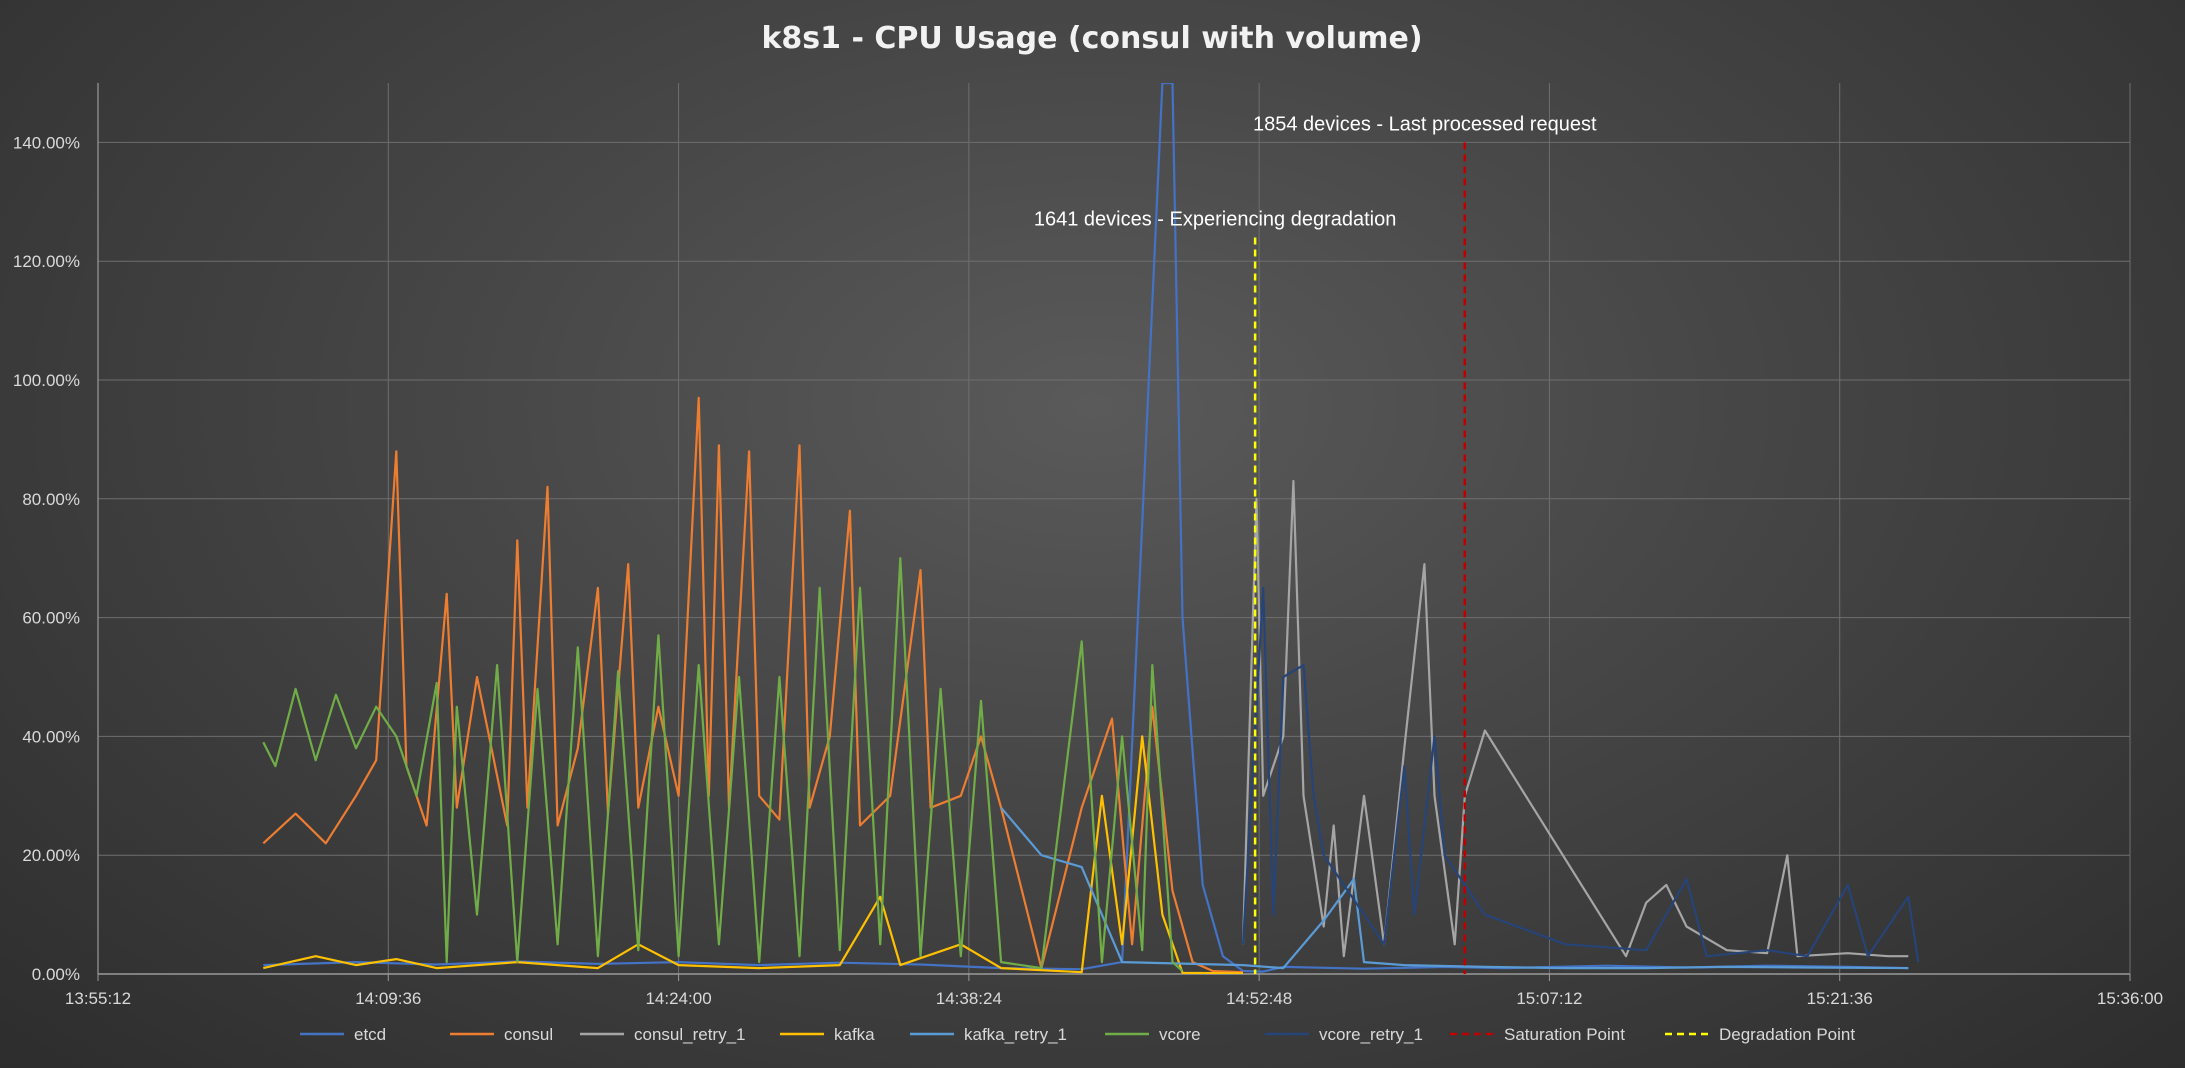 The height and width of the screenshot is (1068, 2185). I want to click on y-tick-label: 40.00%, so click(51, 736).